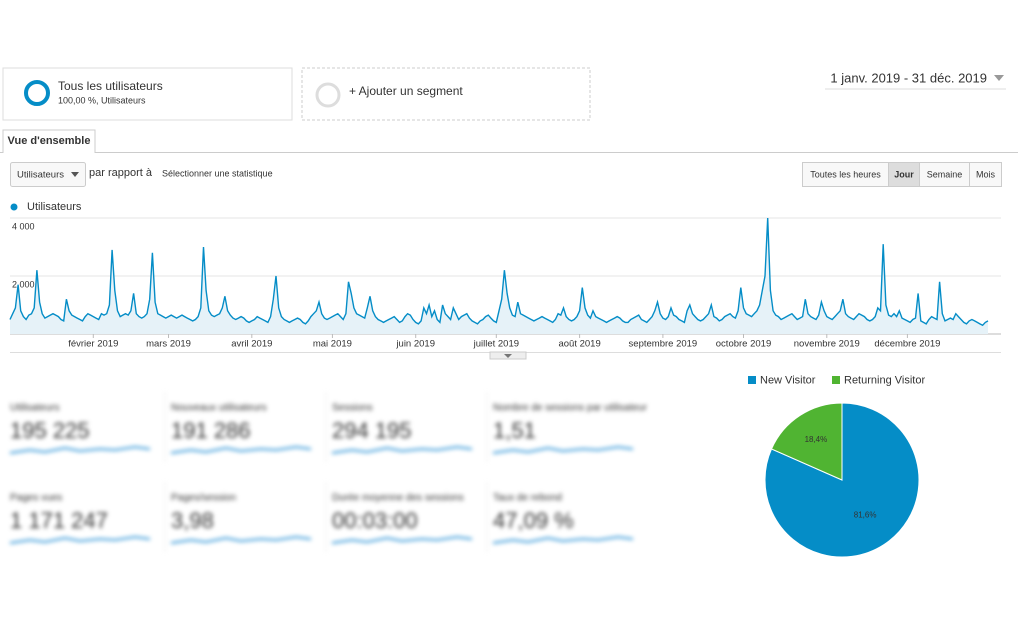 This screenshot has width=1024, height=630. What do you see at coordinates (40, 175) in the screenshot?
I see `metric-dropdown-label: Utilisateurs` at bounding box center [40, 175].